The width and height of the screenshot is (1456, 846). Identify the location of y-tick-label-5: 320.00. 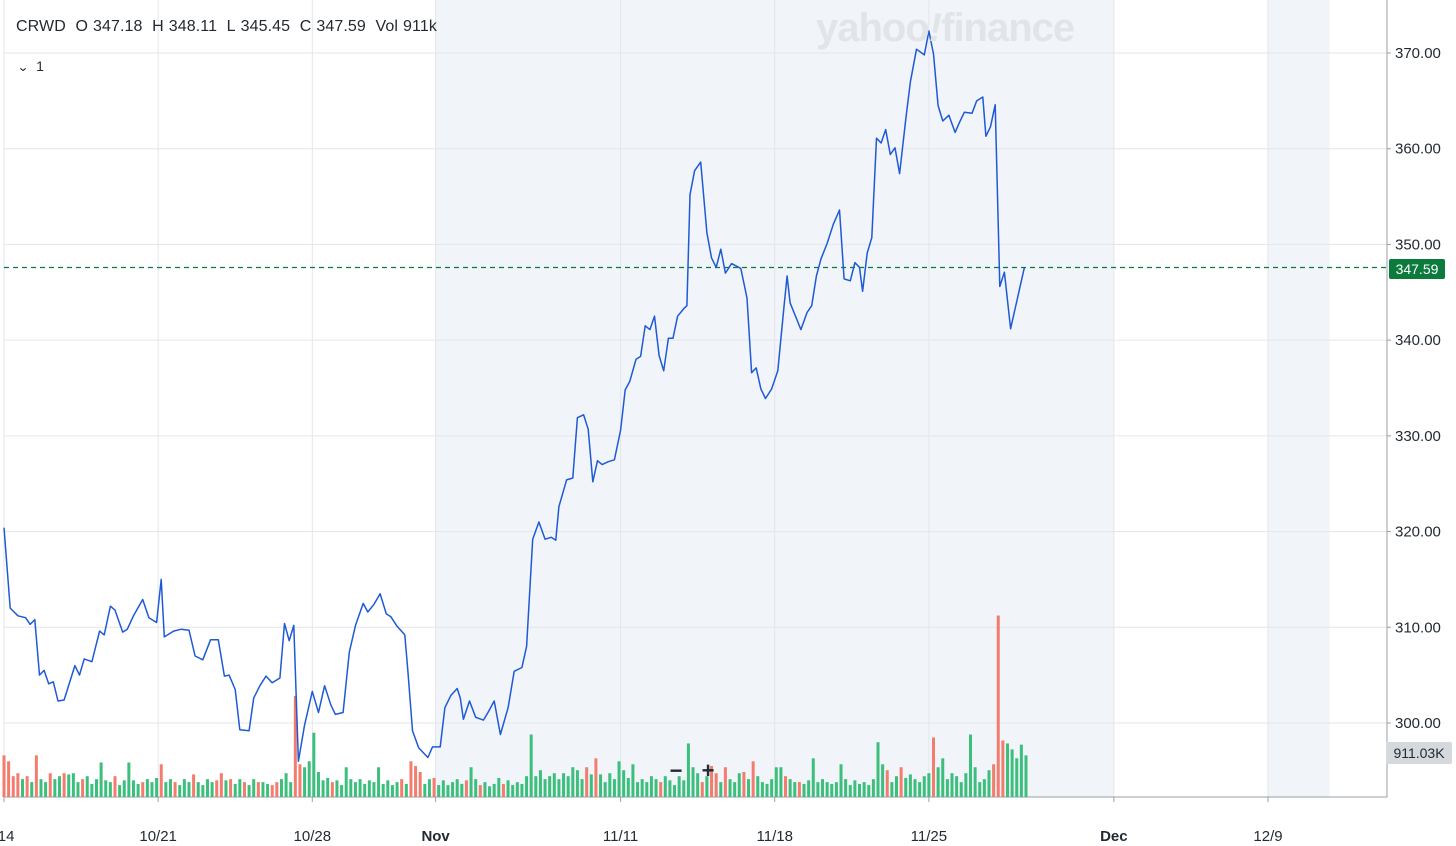
(1418, 532).